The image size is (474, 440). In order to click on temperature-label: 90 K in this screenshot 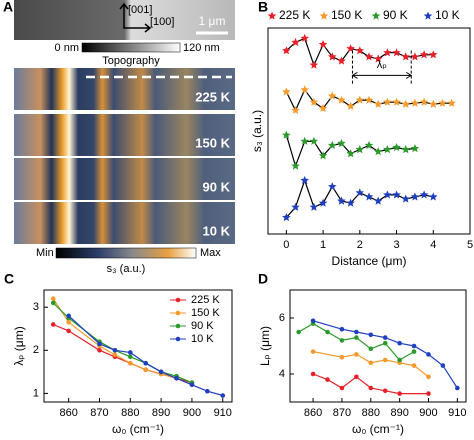, I will do `click(217, 186)`.